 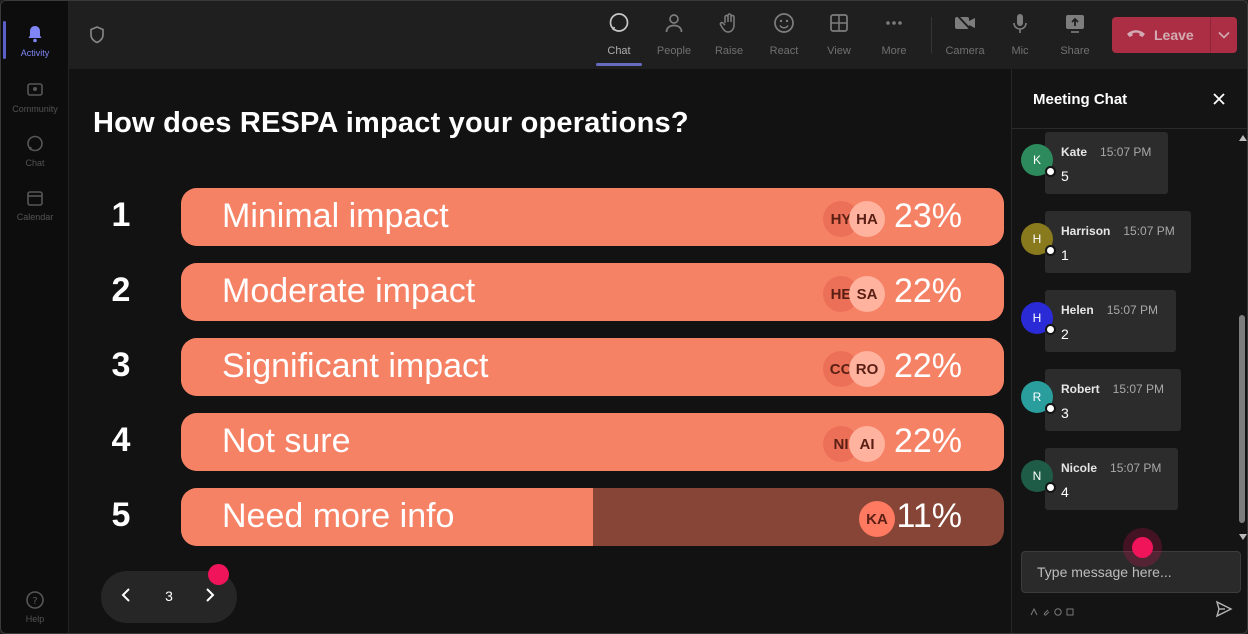 What do you see at coordinates (35, 34) in the screenshot?
I see `bell-icon` at bounding box center [35, 34].